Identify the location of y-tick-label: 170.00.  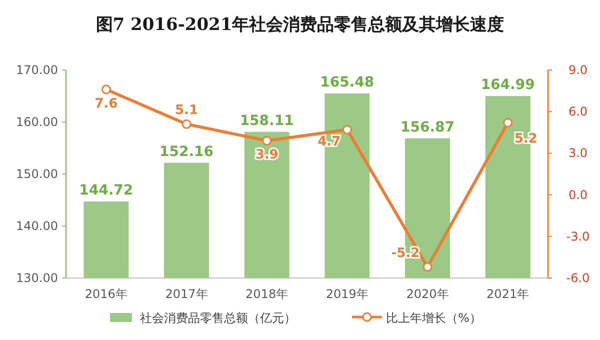
(37, 70).